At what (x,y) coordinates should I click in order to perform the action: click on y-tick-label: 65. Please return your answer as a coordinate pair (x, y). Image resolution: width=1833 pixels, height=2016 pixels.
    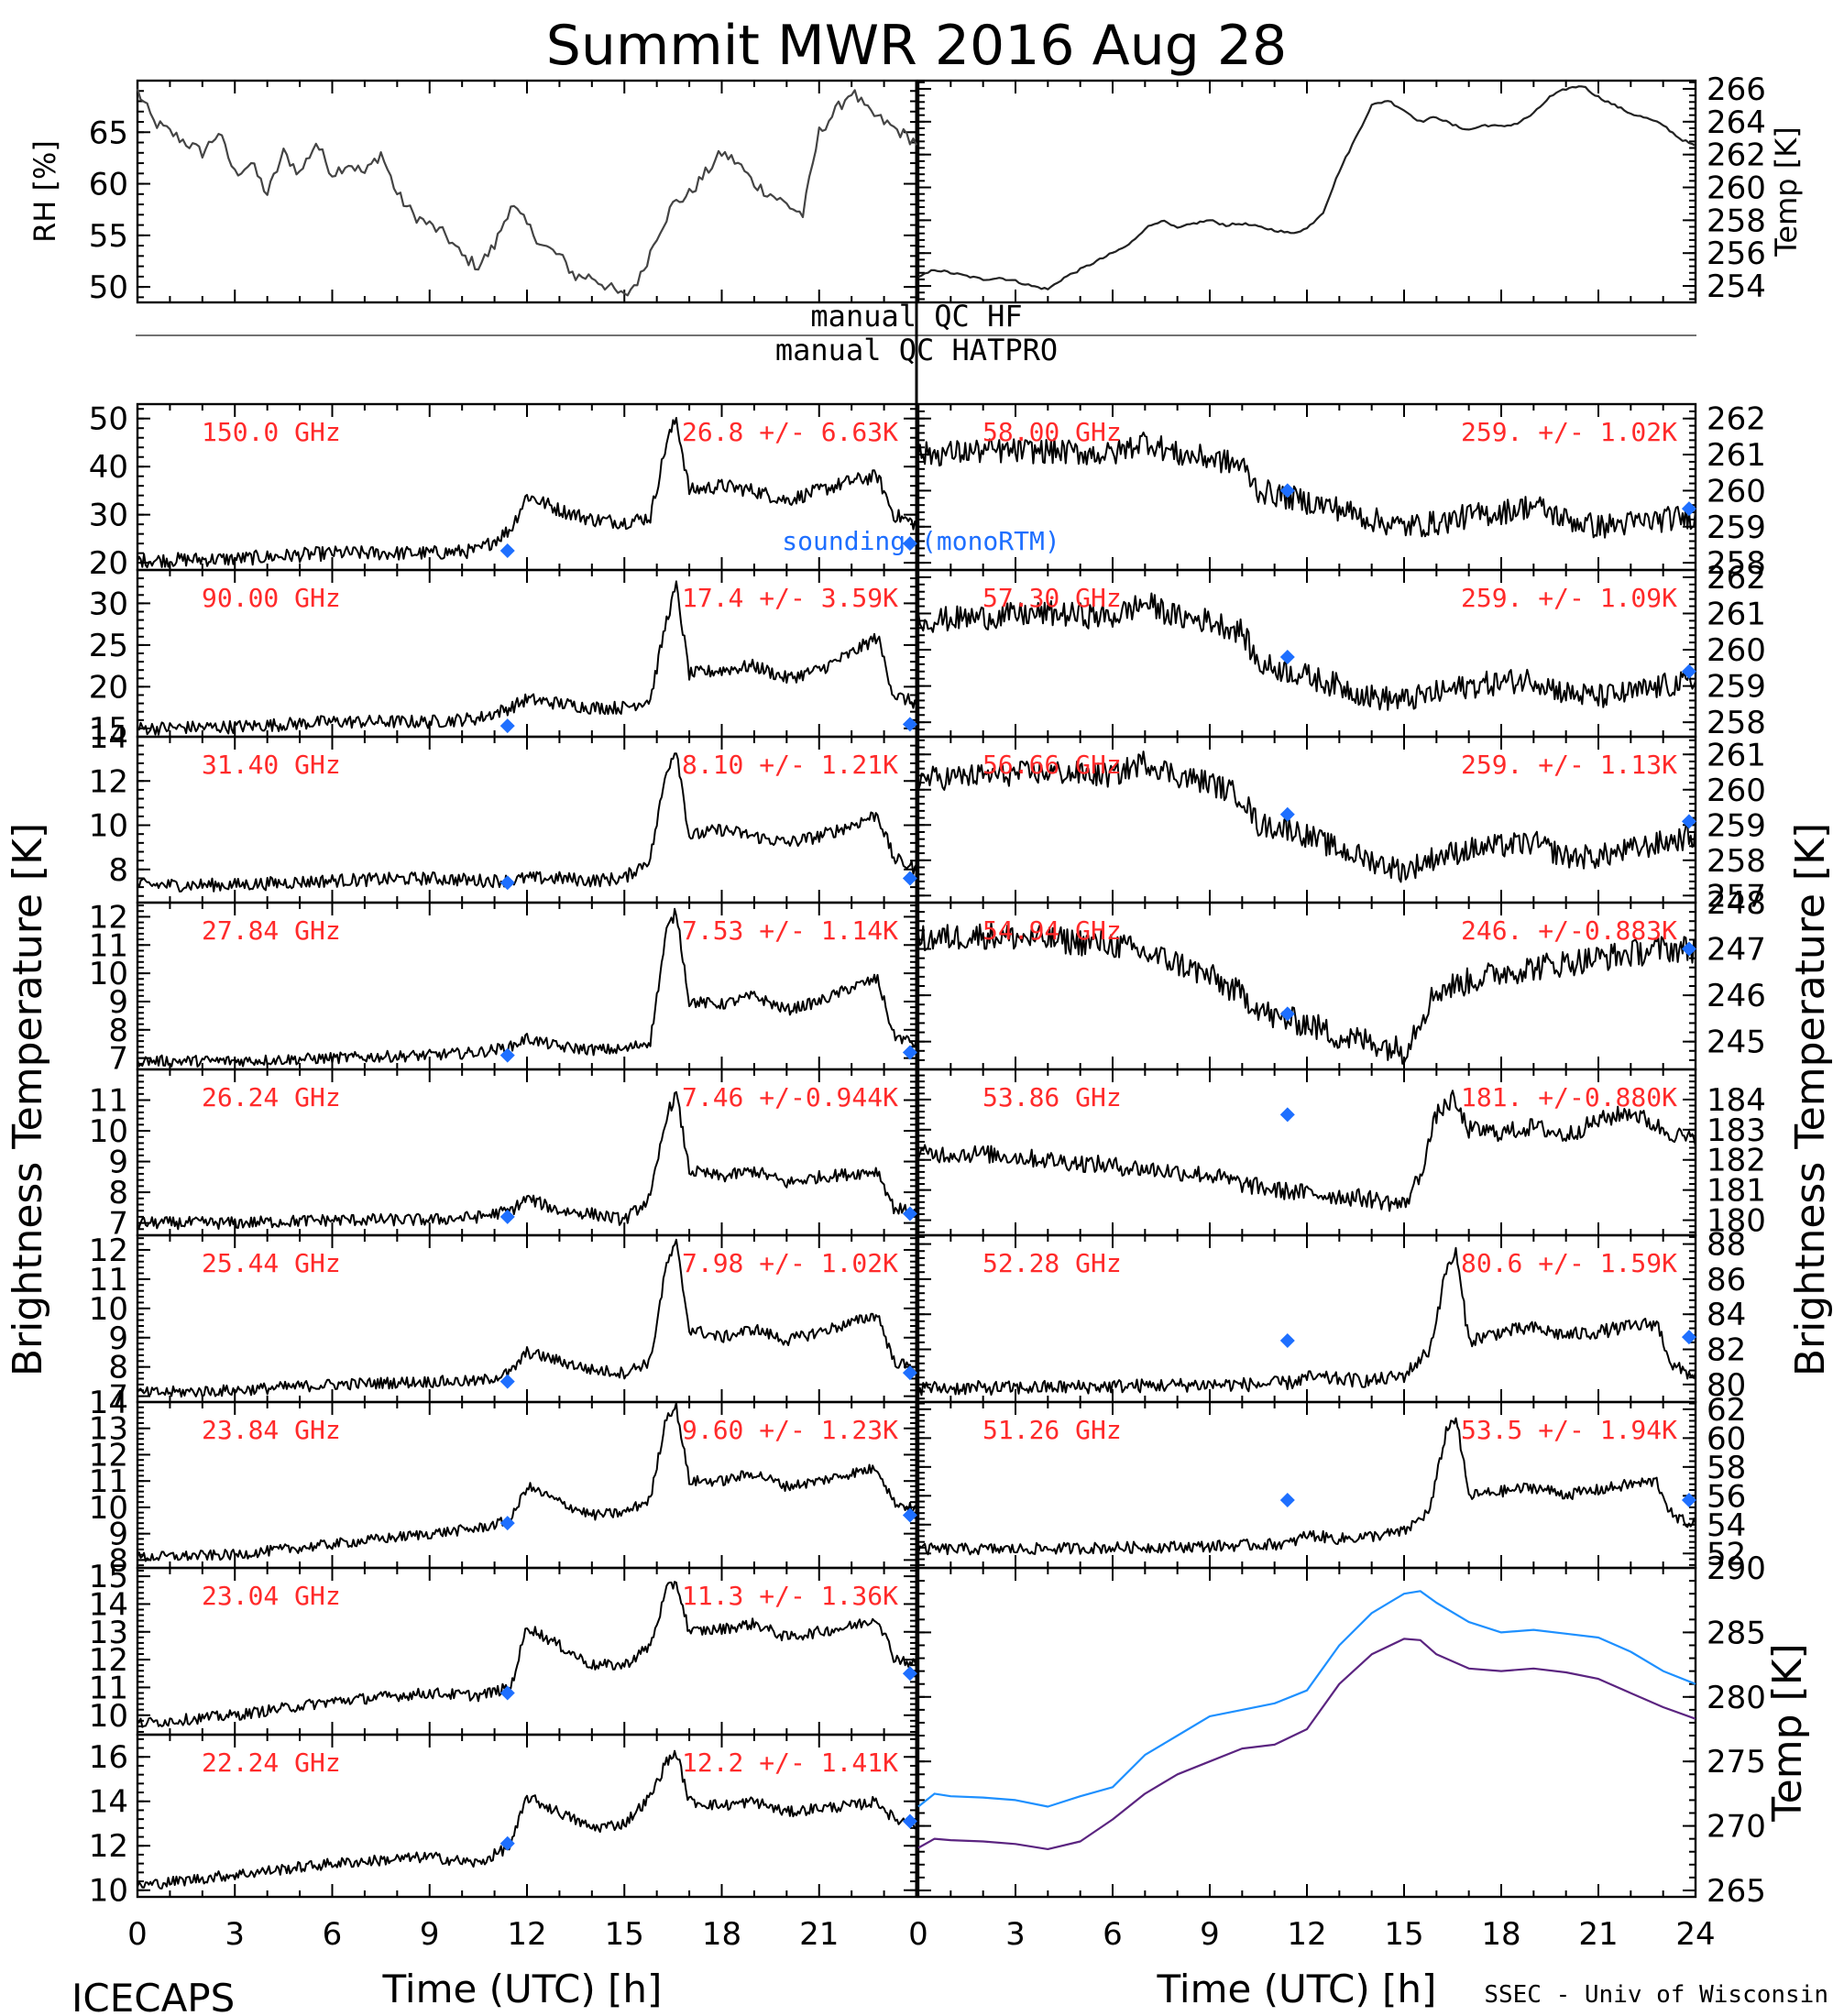
    Looking at the image, I should click on (108, 133).